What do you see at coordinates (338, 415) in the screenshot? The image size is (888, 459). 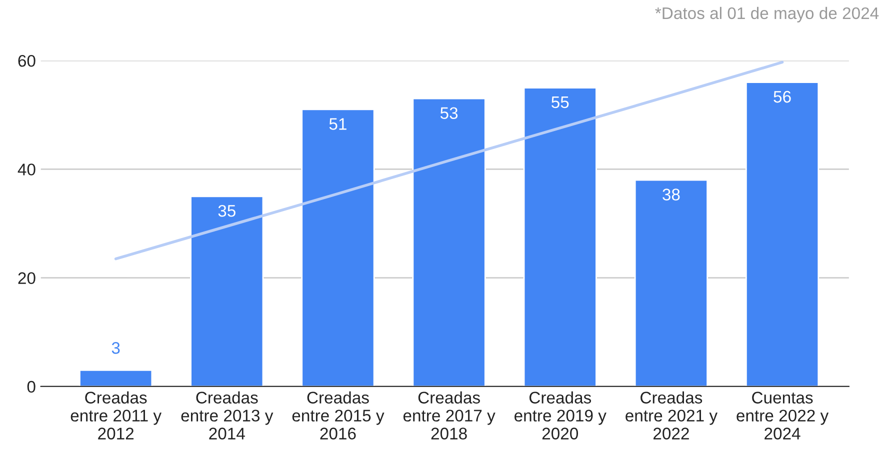 I see `x-tick-label: Creadas entre 2015 y 2016` at bounding box center [338, 415].